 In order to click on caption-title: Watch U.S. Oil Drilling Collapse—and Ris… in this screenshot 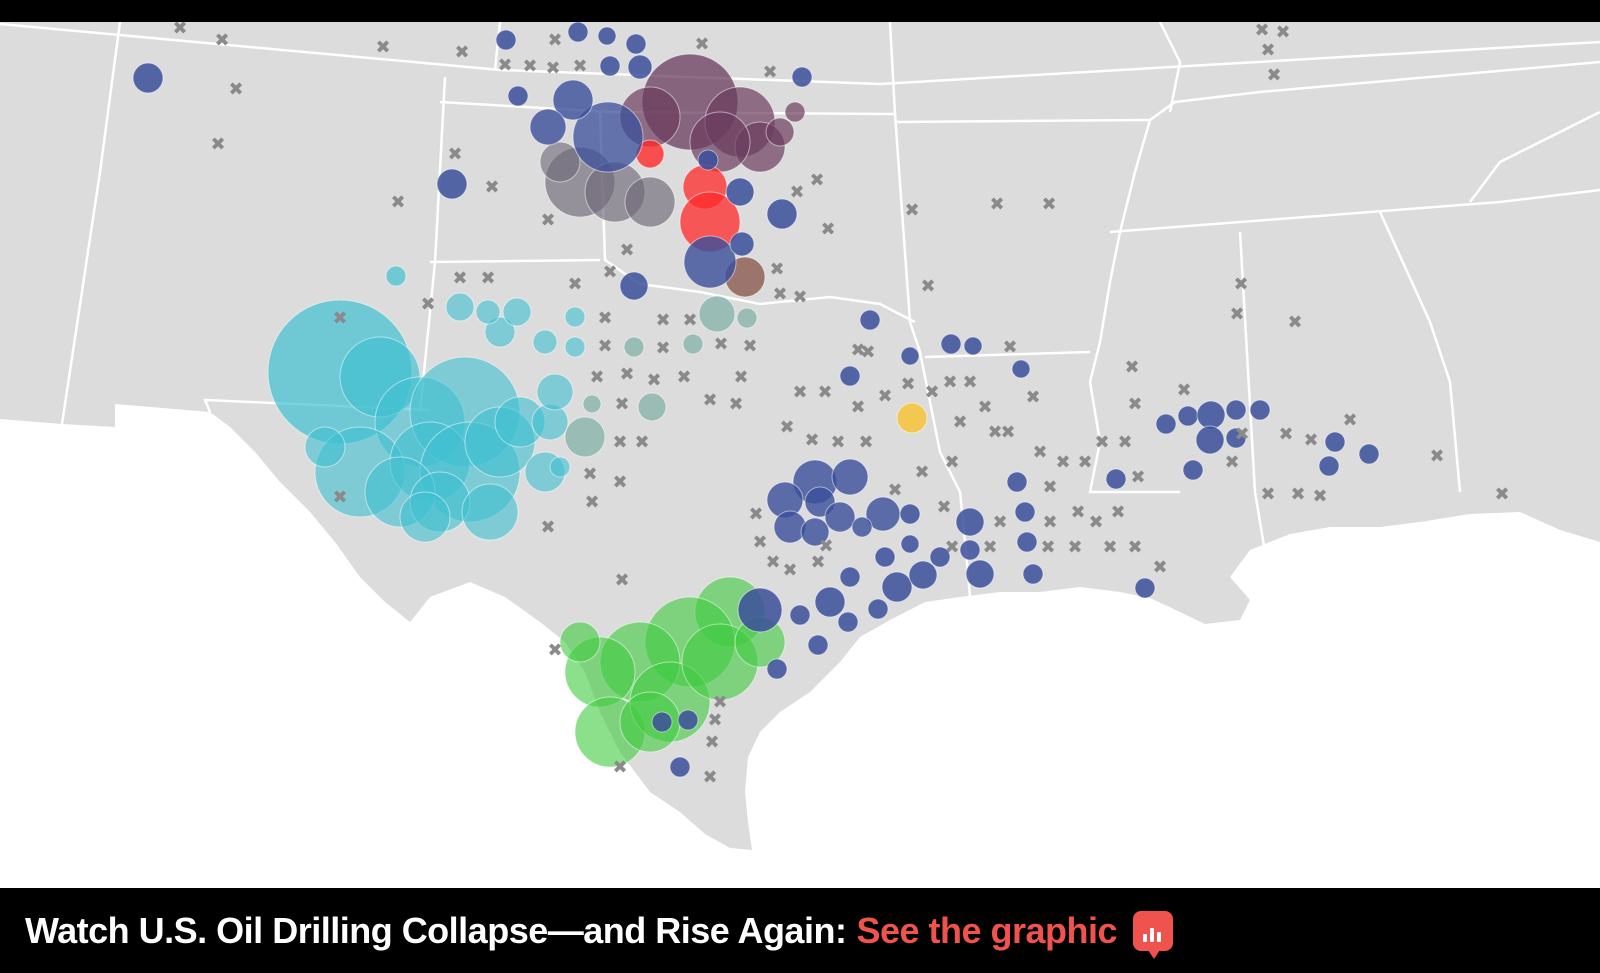, I will do `click(436, 930)`.